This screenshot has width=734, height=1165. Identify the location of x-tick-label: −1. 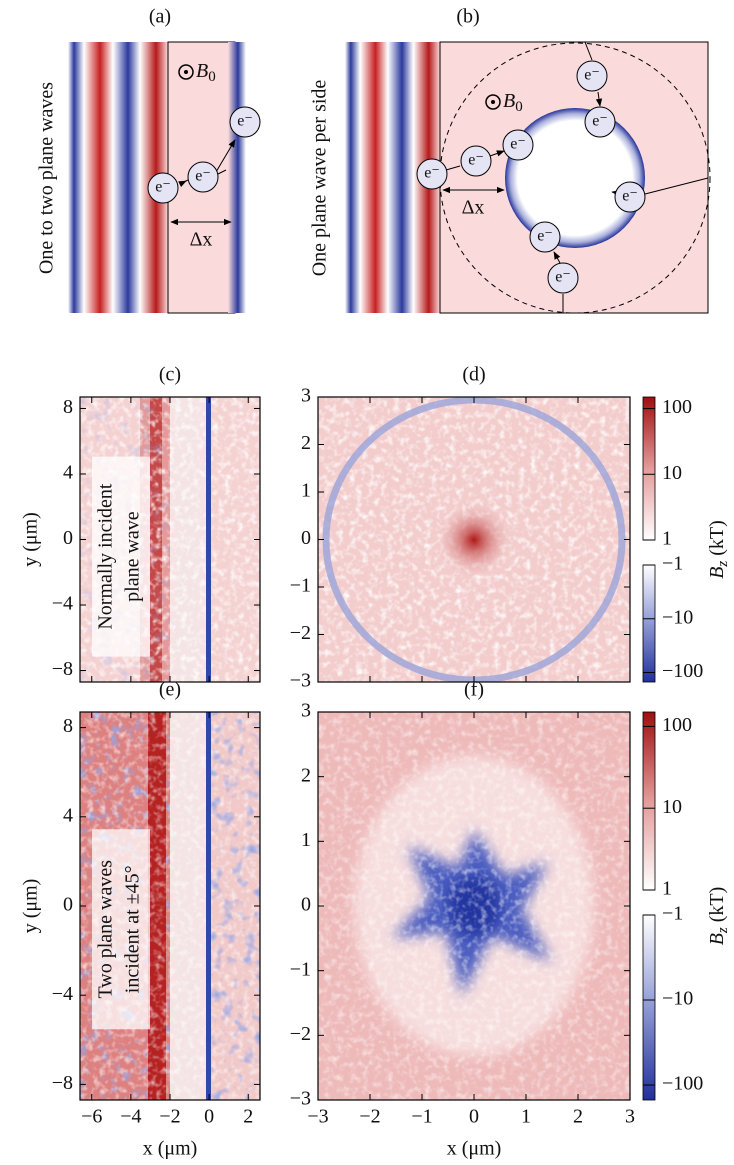
(421, 1117).